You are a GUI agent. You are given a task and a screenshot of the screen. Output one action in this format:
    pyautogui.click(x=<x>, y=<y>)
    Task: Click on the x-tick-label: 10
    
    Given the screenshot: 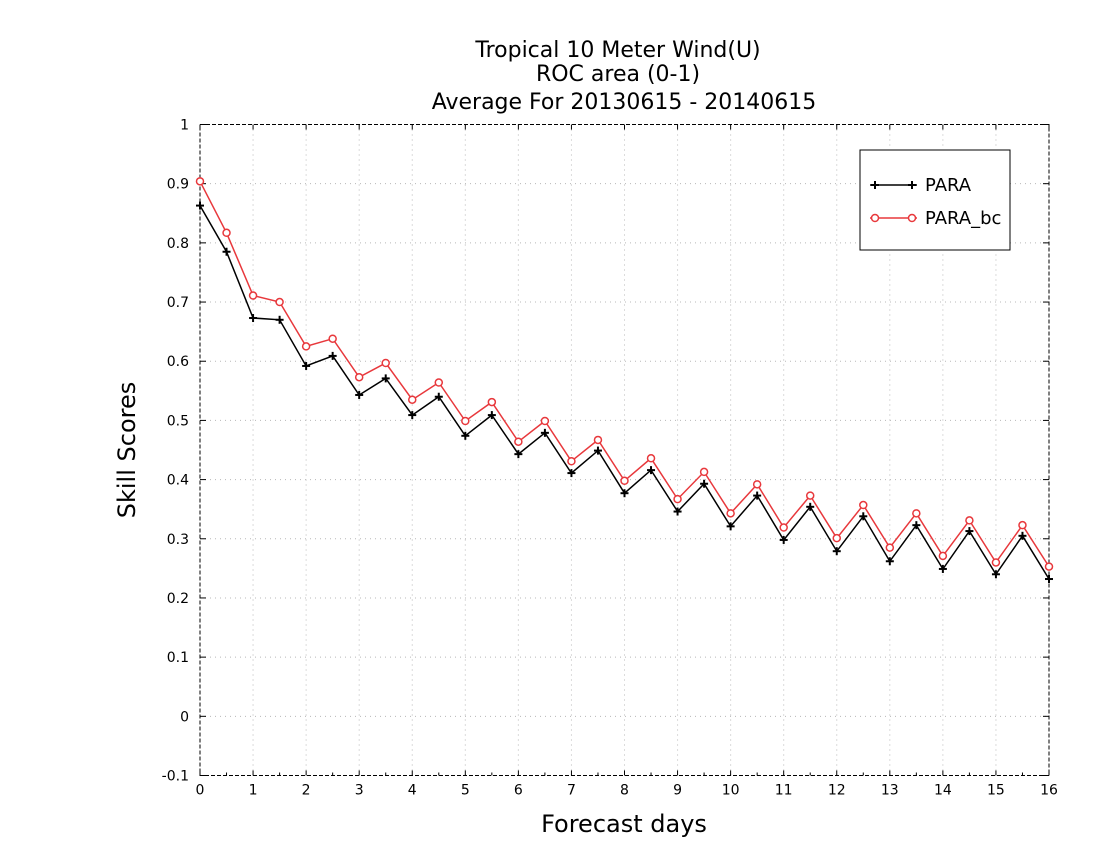 What is the action you would take?
    pyautogui.click(x=731, y=791)
    